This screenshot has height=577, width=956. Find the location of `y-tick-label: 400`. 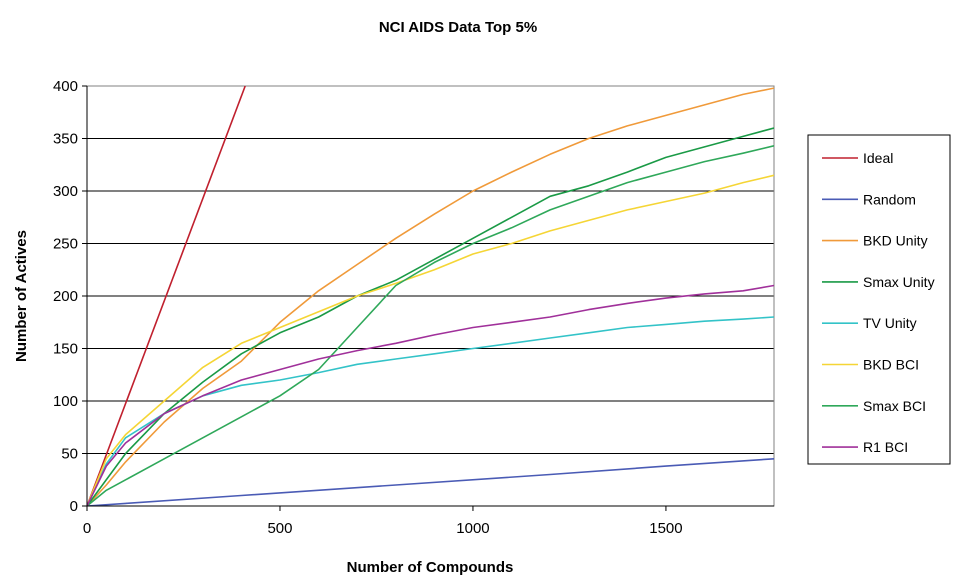

y-tick-label: 400 is located at coordinates (65, 86).